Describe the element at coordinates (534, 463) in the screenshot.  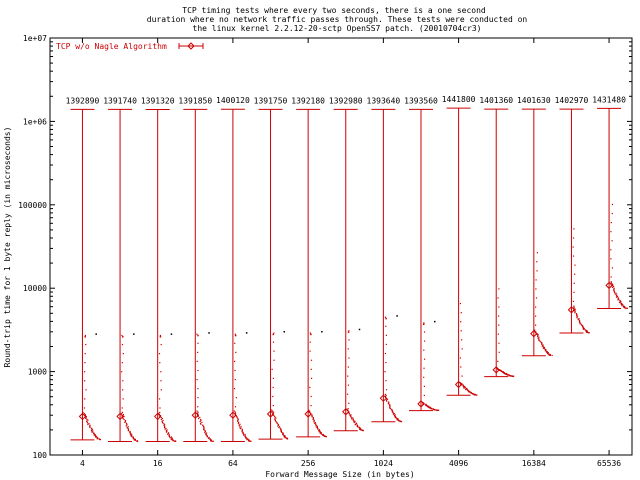
I see `x-tick-label-6: 16384` at that location.